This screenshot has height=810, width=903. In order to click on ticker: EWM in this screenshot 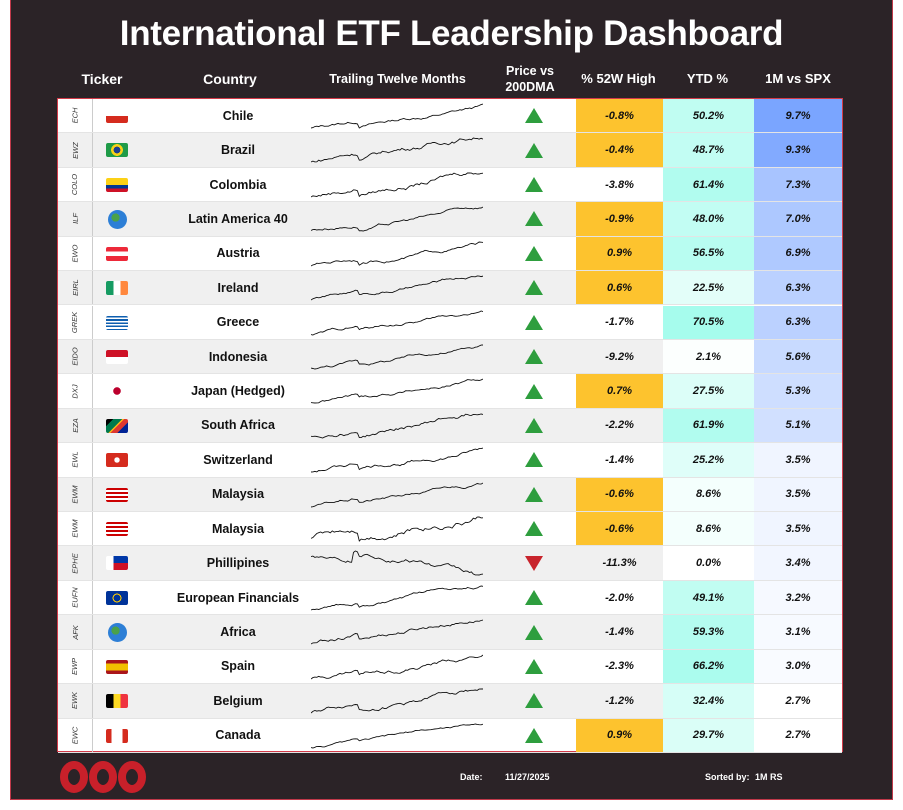, I will do `click(75, 494)`.